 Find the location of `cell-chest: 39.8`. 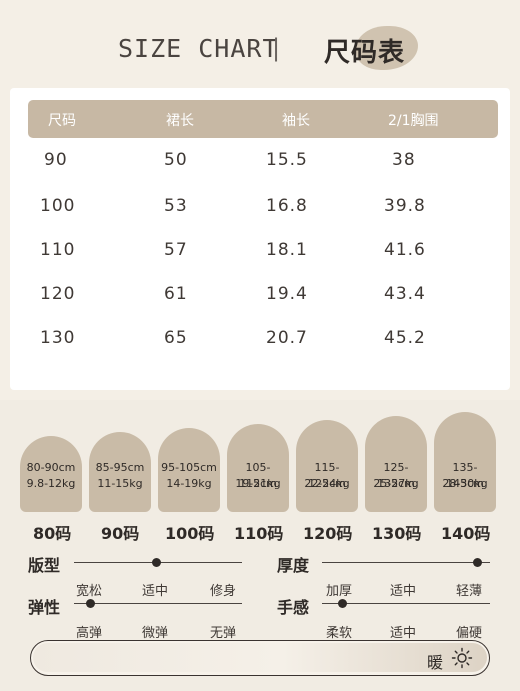

cell-chest: 39.8 is located at coordinates (405, 206).